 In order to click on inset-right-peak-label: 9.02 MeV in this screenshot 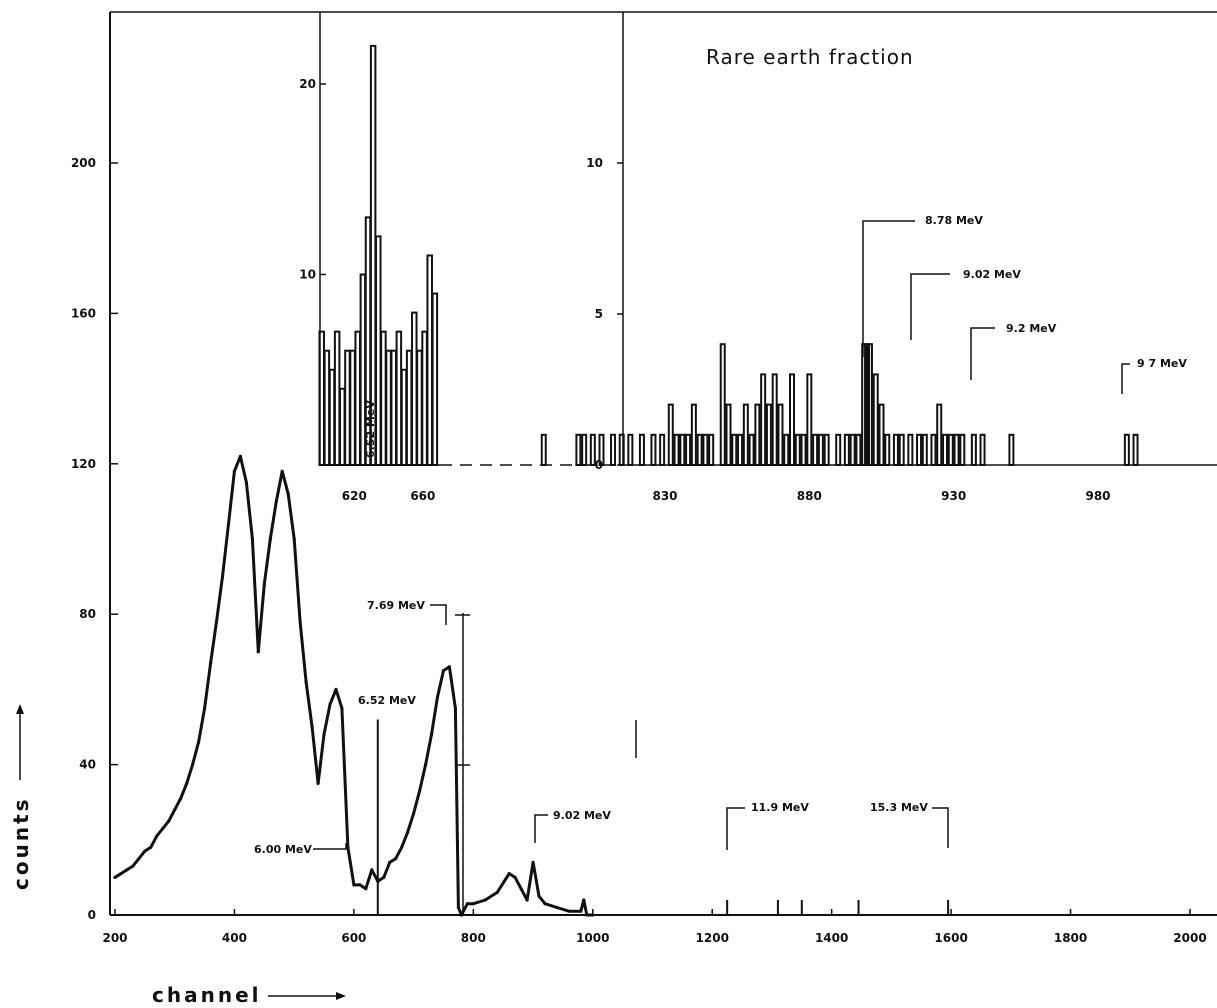, I will do `click(992, 274)`.